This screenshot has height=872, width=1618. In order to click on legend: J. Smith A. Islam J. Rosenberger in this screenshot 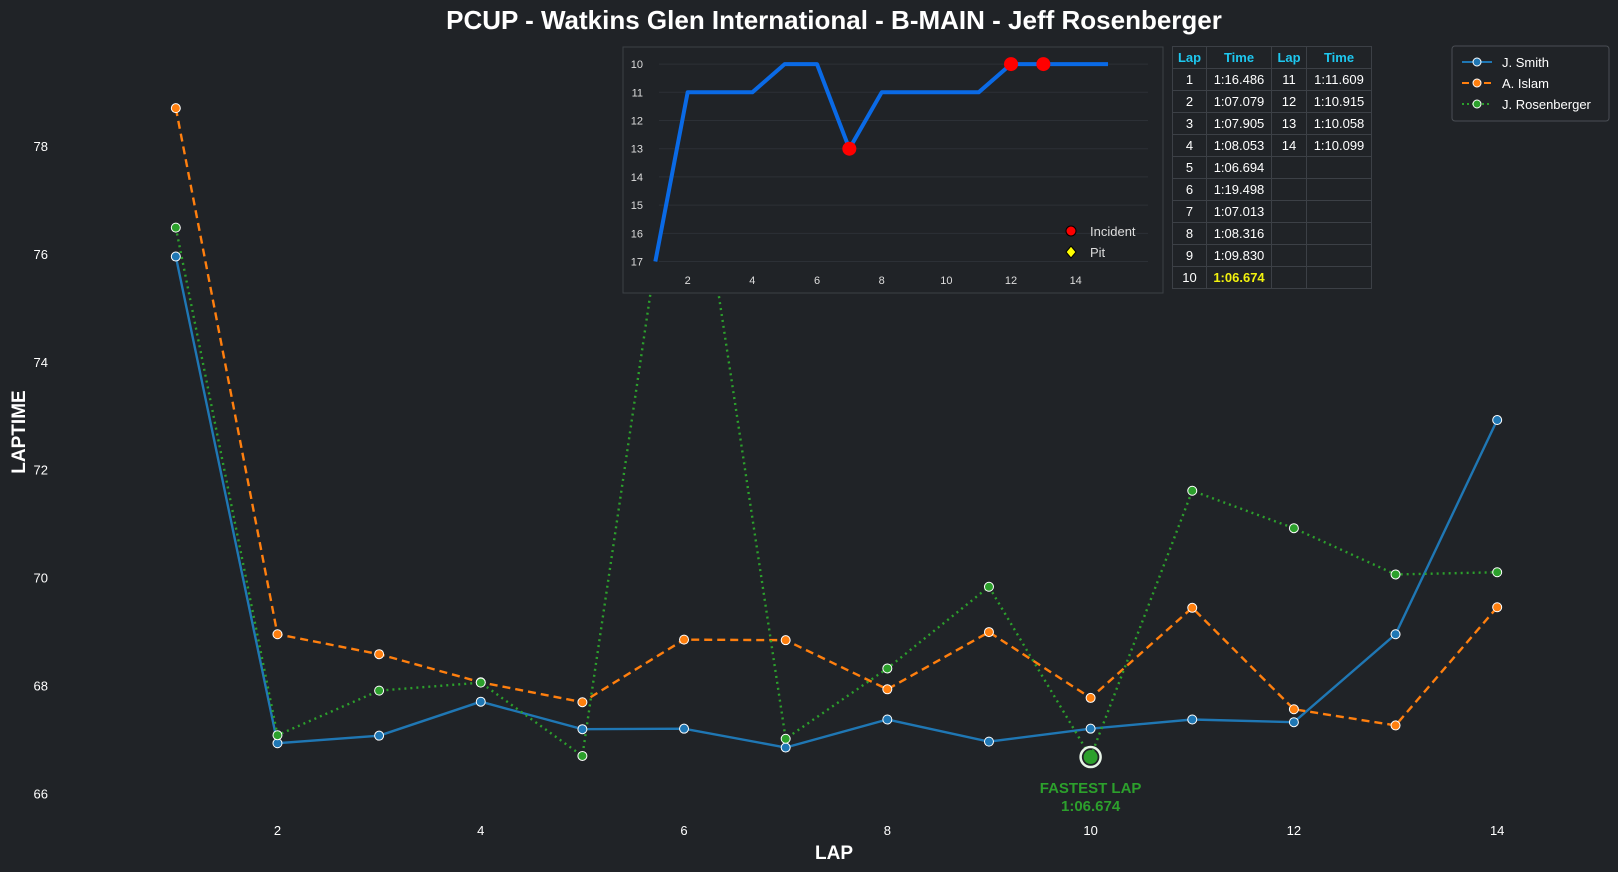, I will do `click(1530, 83)`.